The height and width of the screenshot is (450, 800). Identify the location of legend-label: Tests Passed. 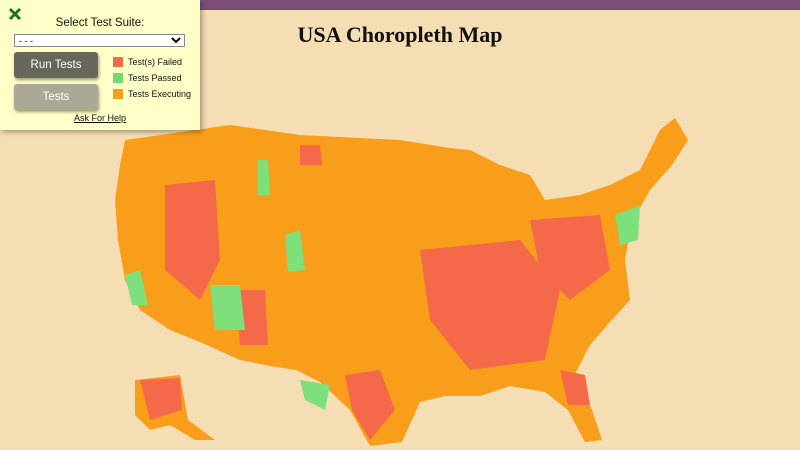
(155, 78).